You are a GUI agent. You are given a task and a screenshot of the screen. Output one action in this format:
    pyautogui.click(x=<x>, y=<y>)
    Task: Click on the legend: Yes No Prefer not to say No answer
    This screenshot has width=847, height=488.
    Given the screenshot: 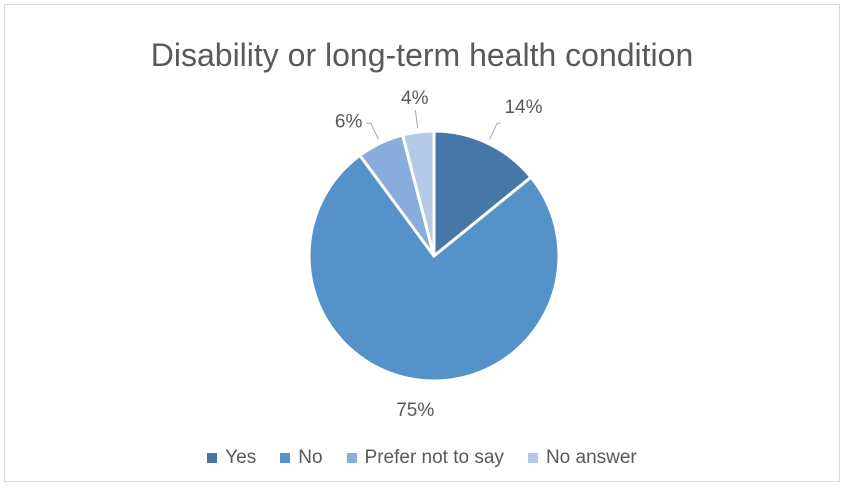 What is the action you would take?
    pyautogui.click(x=422, y=458)
    